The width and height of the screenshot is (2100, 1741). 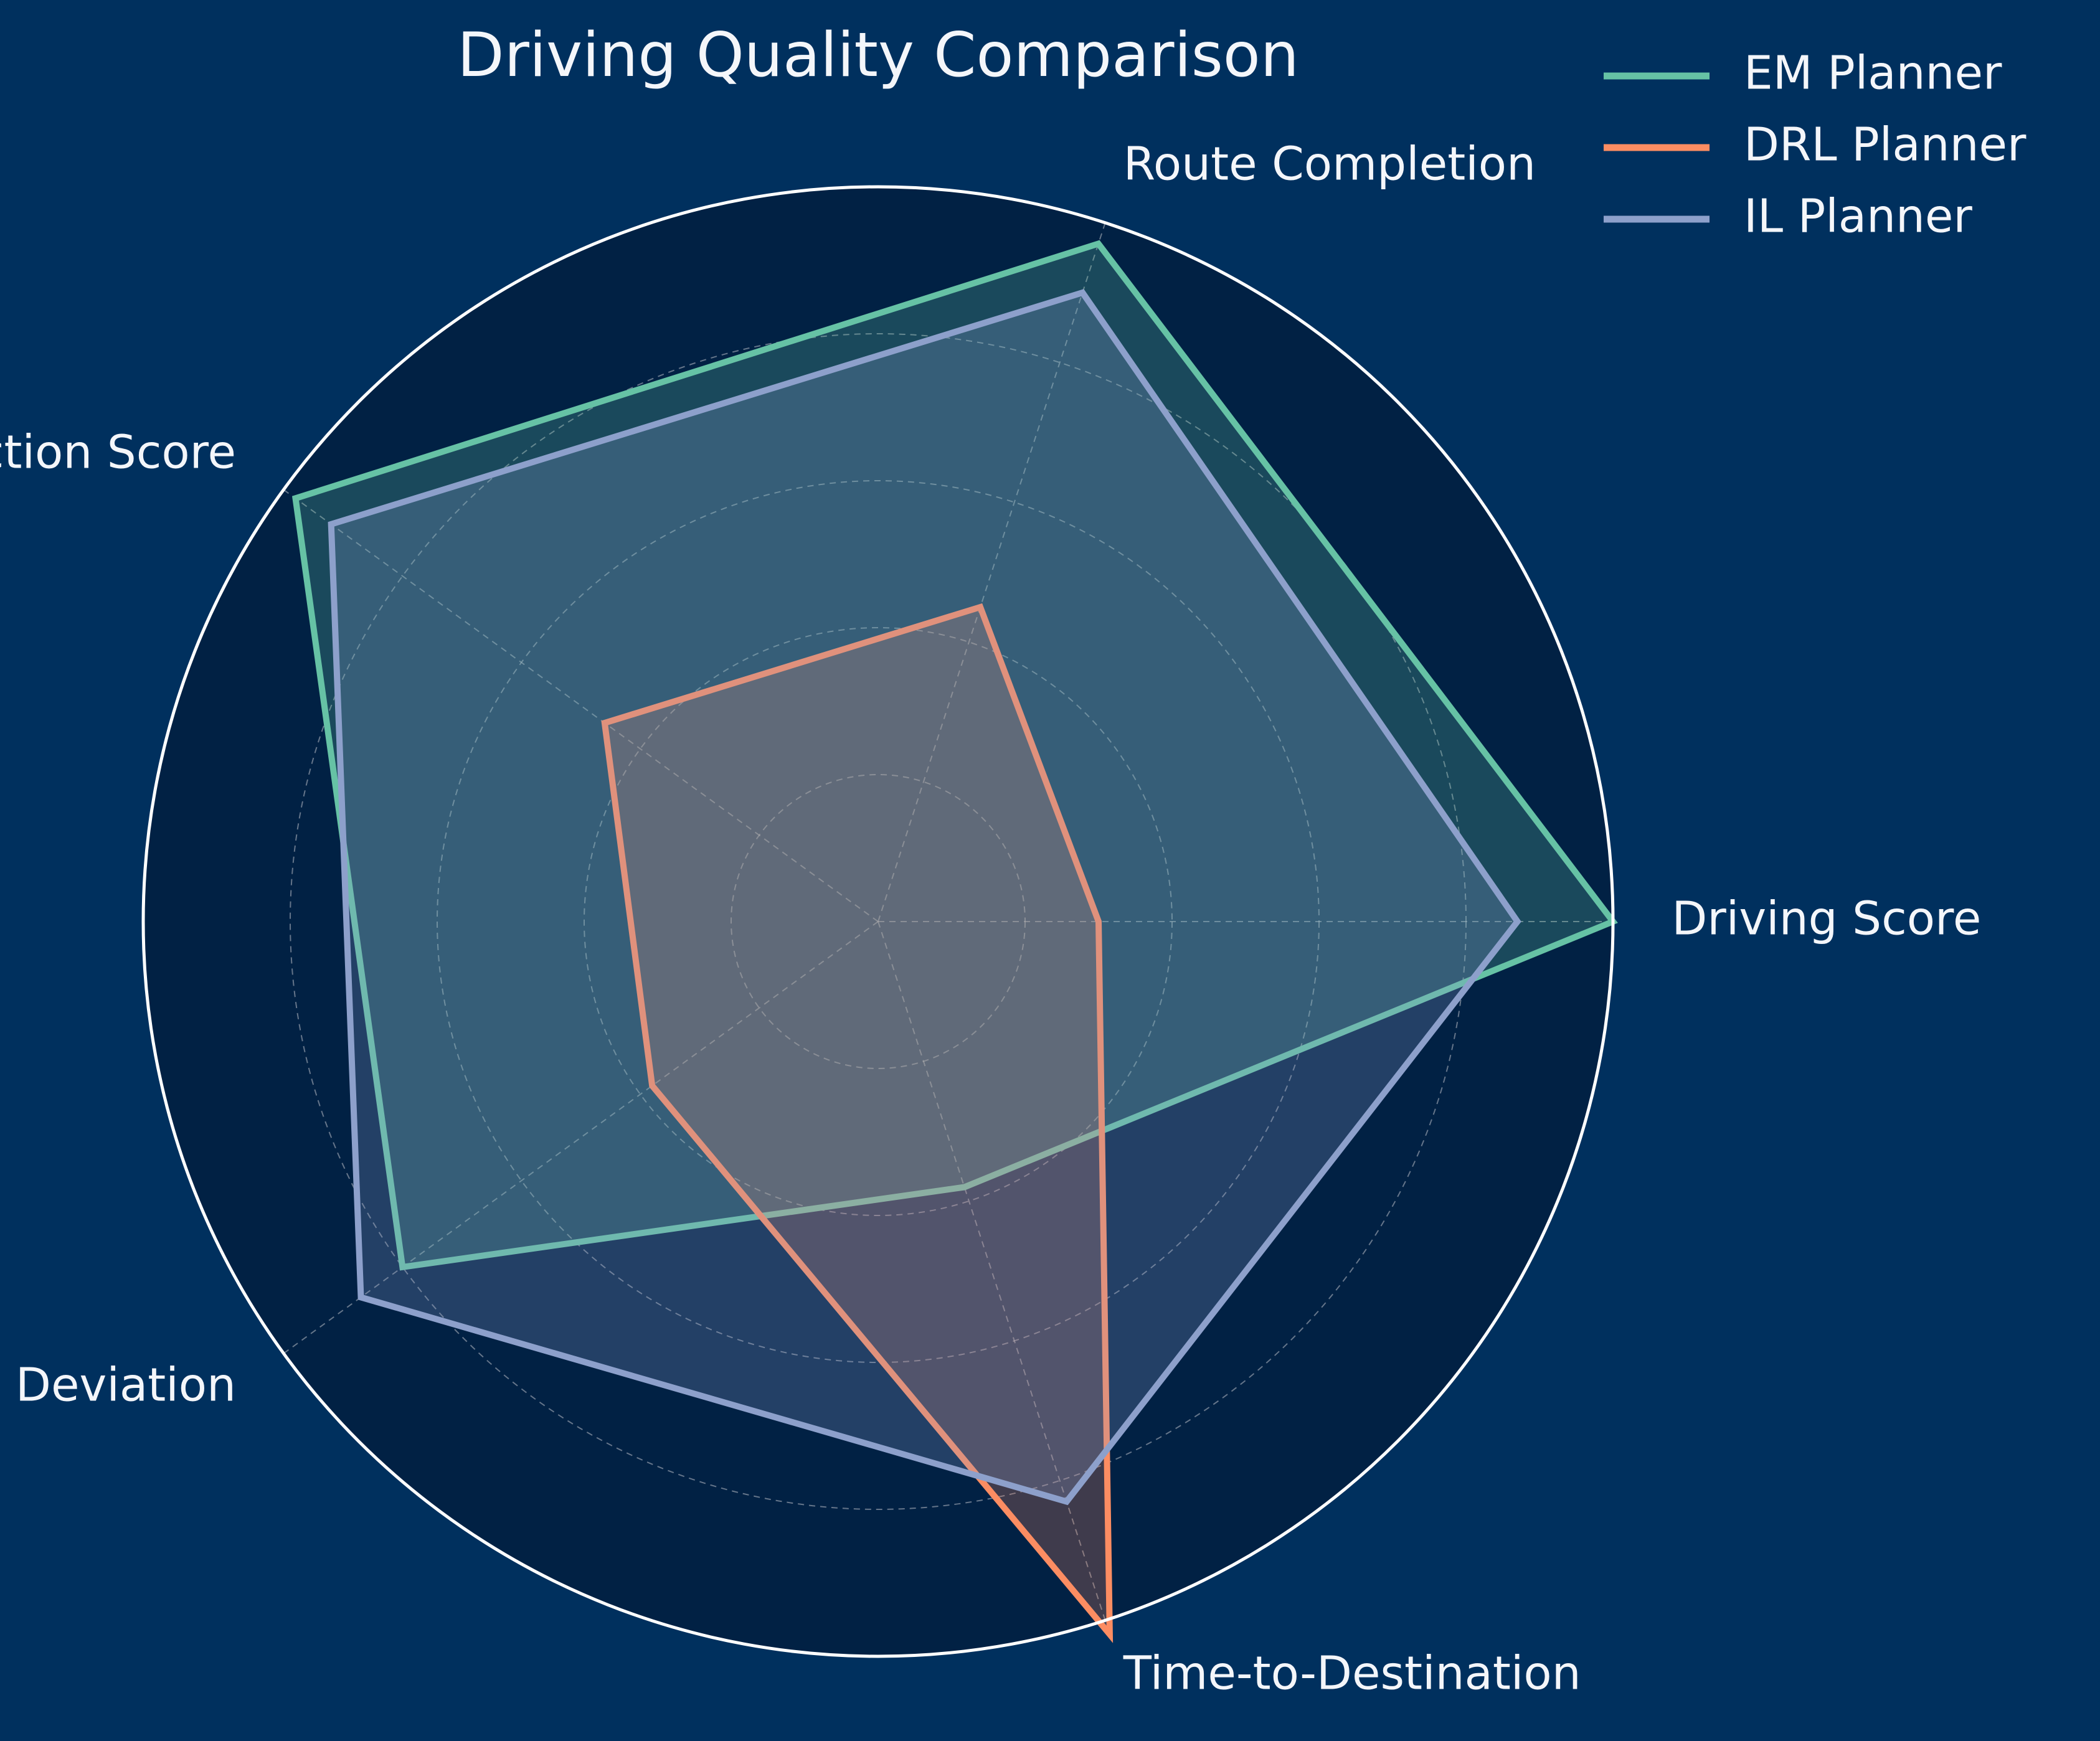 What do you see at coordinates (118, 452) in the screenshot?
I see `axis-label-infraction-score: Infraction Score` at bounding box center [118, 452].